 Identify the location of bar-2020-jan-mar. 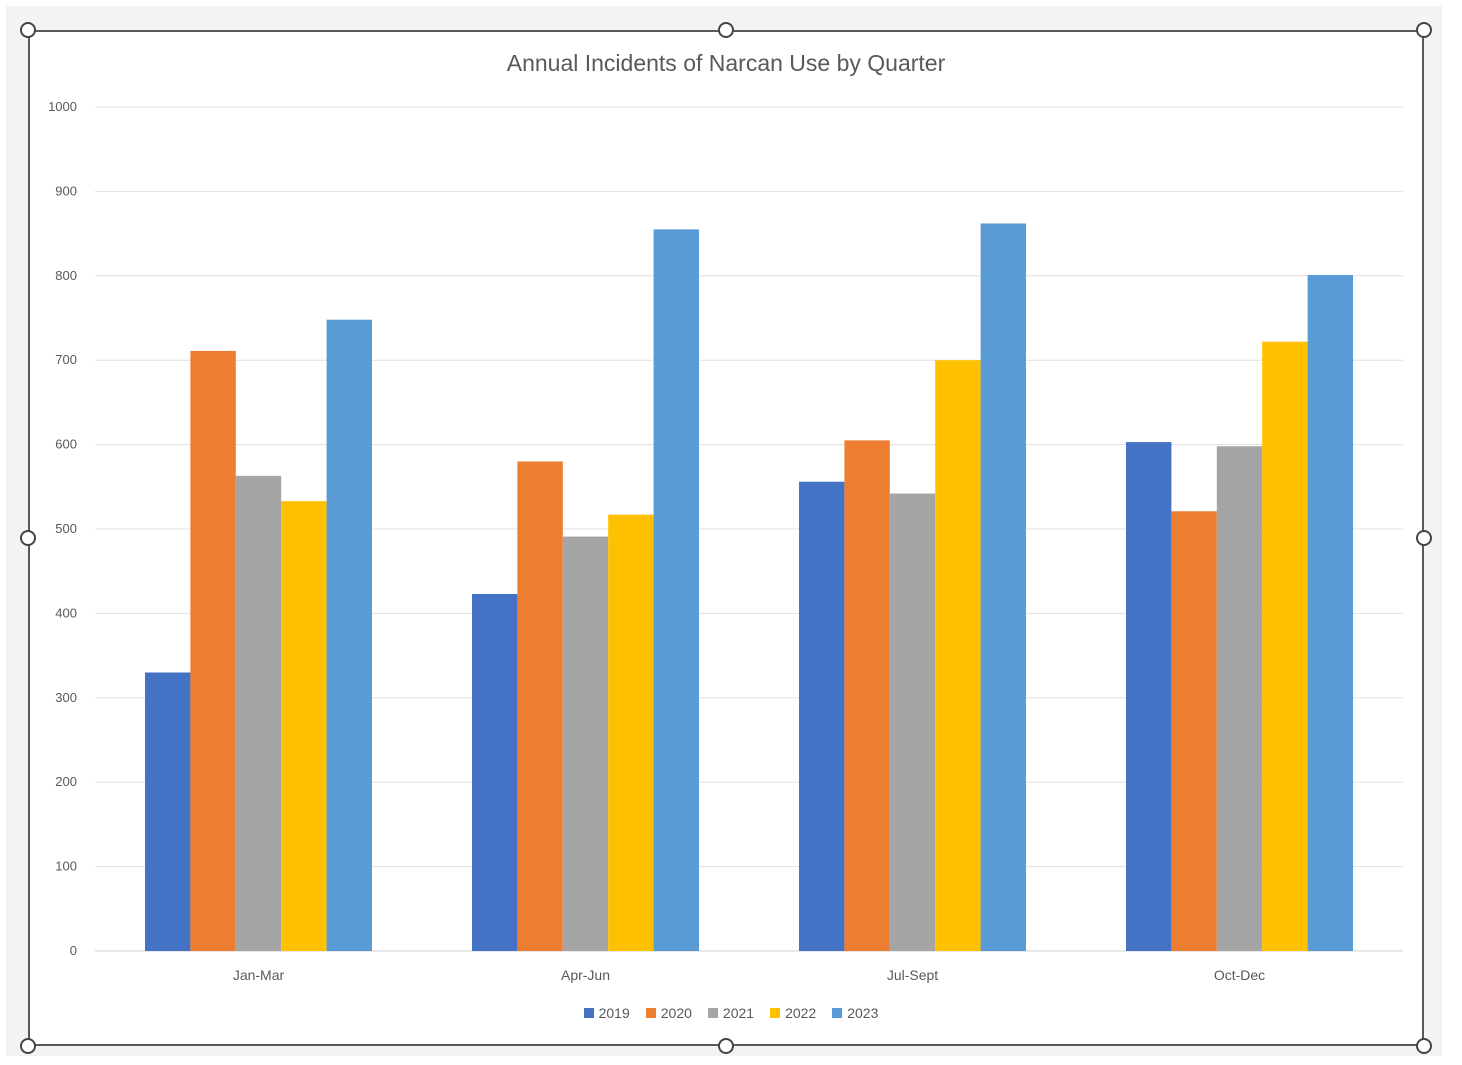
(213, 650).